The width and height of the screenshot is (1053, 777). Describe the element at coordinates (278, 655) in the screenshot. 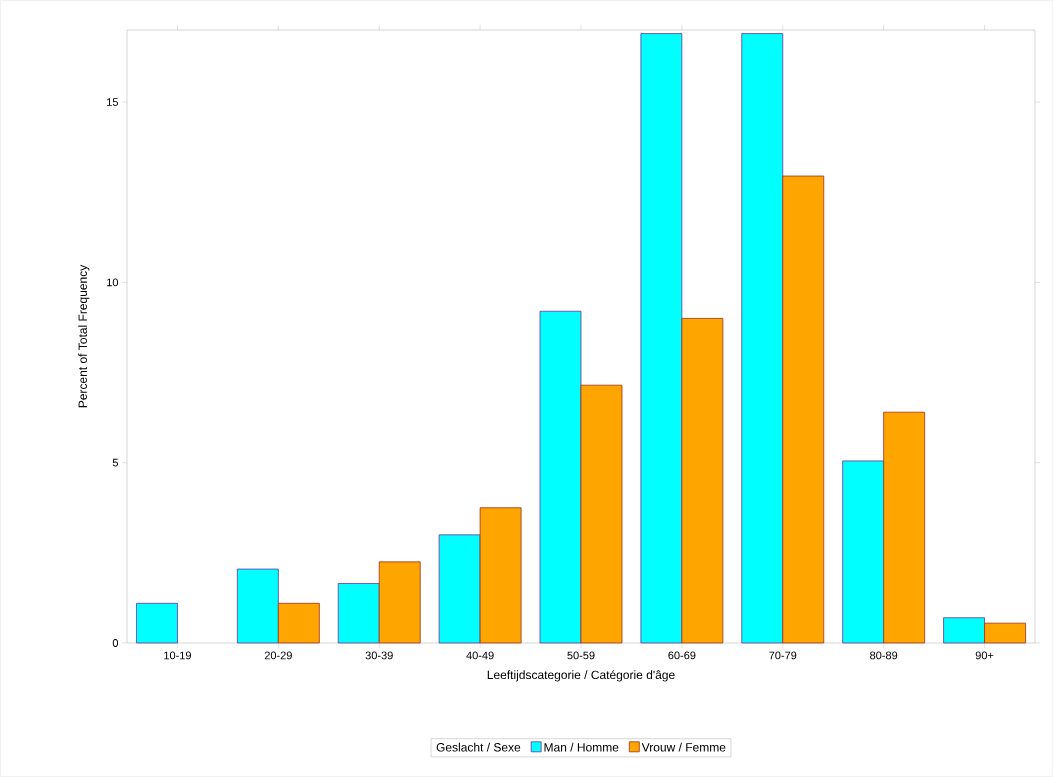

I see `x-tick-label: 20-29` at that location.